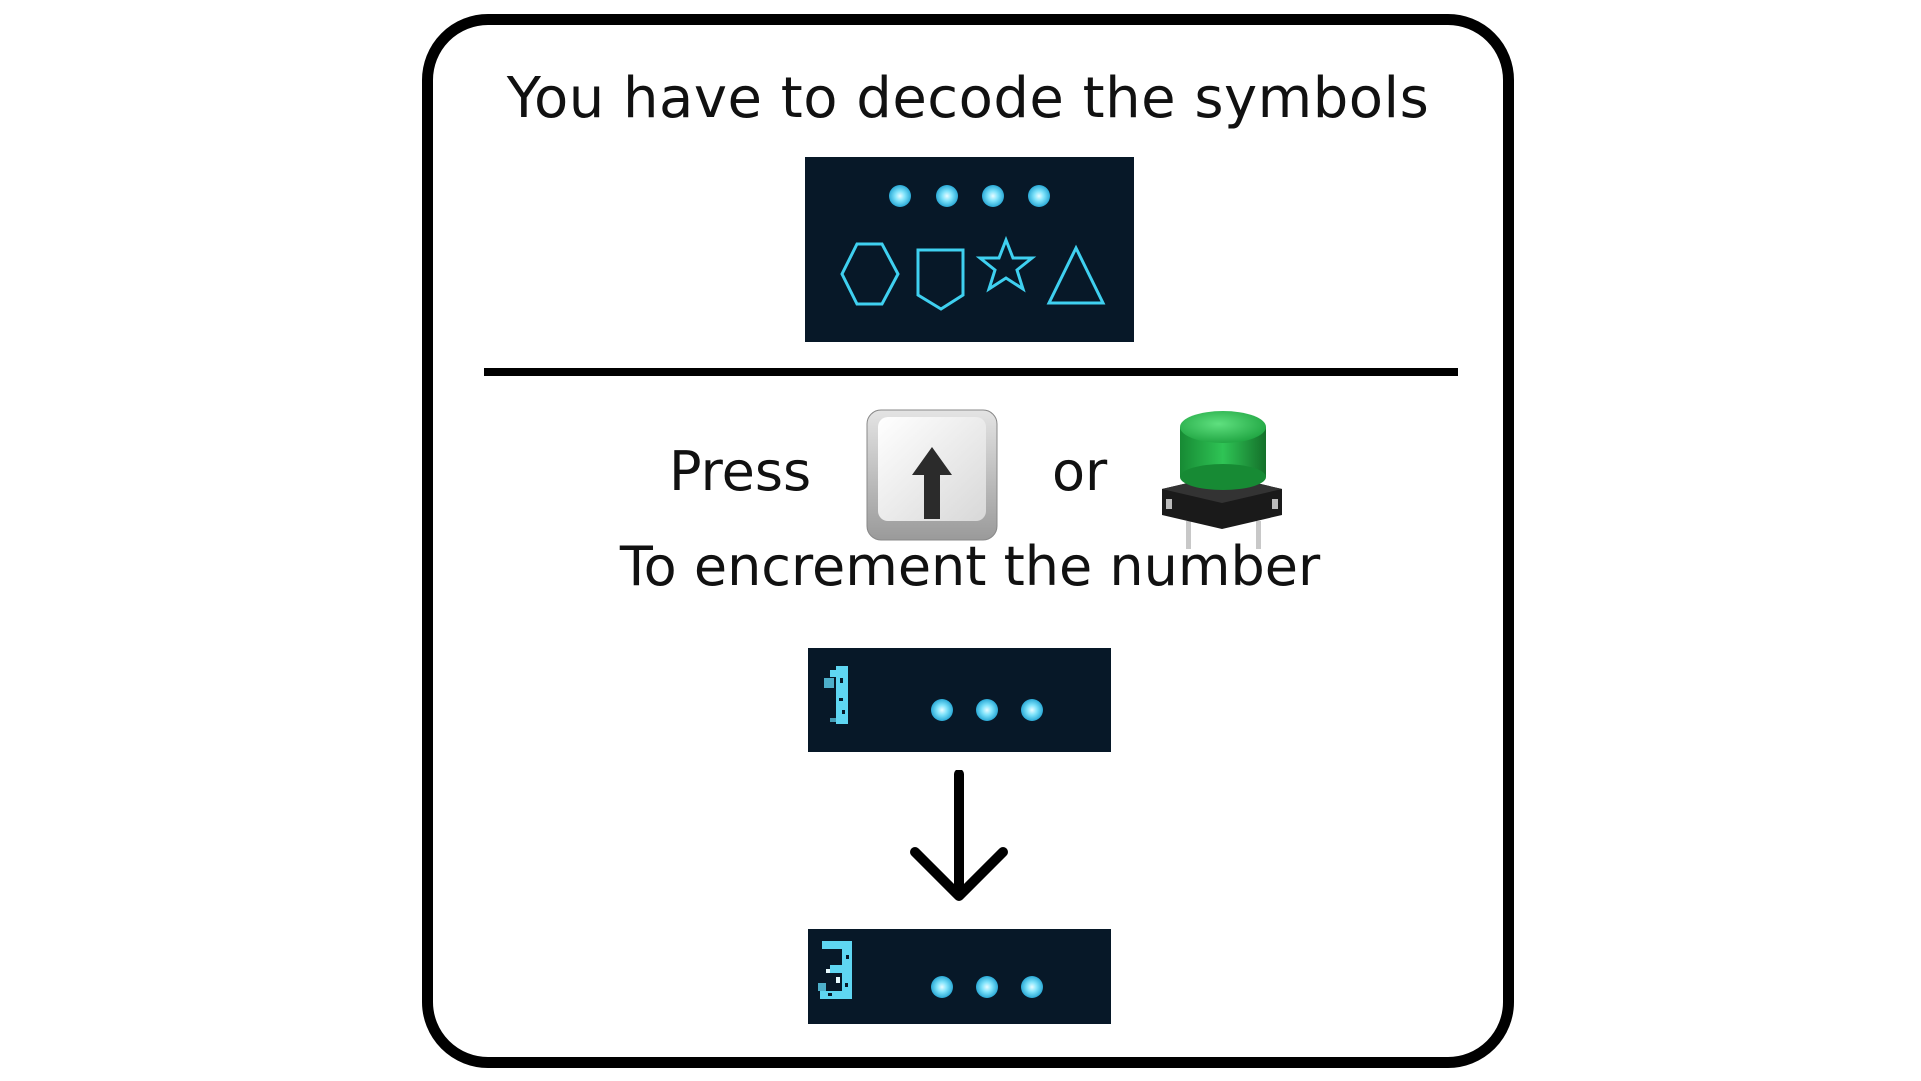  Describe the element at coordinates (970, 566) in the screenshot. I see `increment-label: To encrement the number` at that location.